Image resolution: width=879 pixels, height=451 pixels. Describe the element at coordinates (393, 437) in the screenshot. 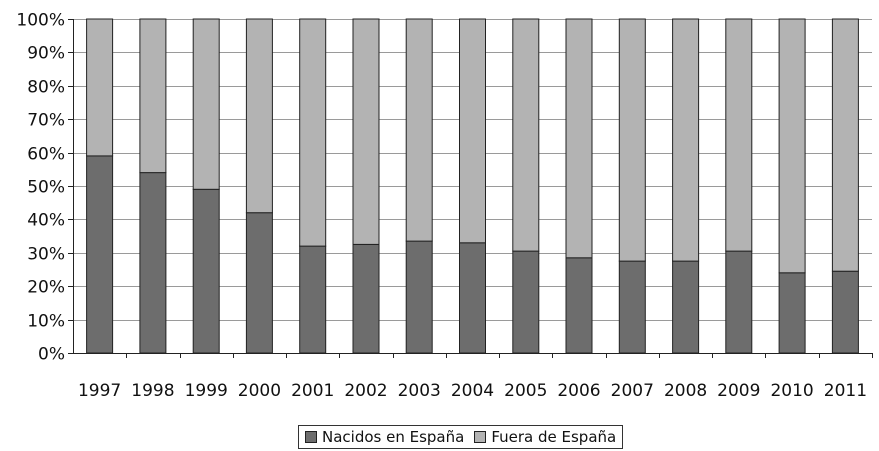

I see `legend-label-nacidos: Nacidos en España` at that location.